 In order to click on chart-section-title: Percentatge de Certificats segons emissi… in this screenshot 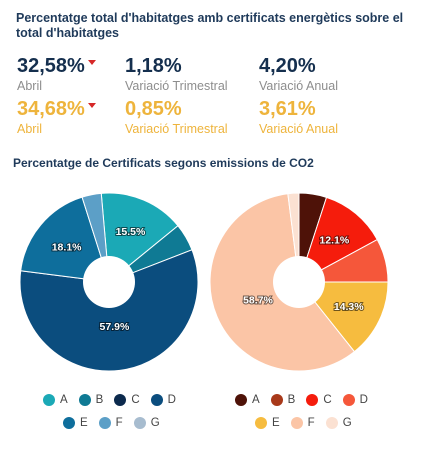, I will do `click(163, 163)`.